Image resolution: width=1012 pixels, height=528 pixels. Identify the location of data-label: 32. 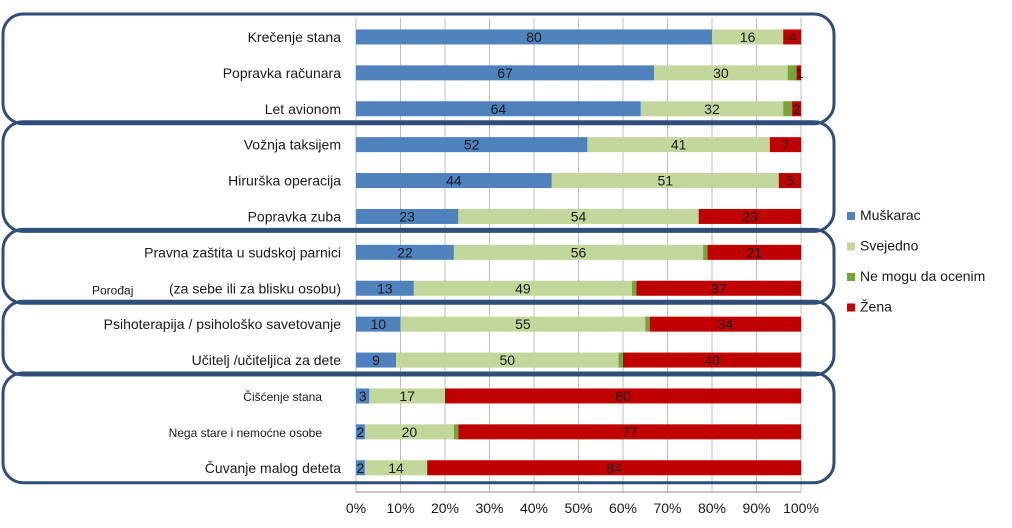
(712, 109).